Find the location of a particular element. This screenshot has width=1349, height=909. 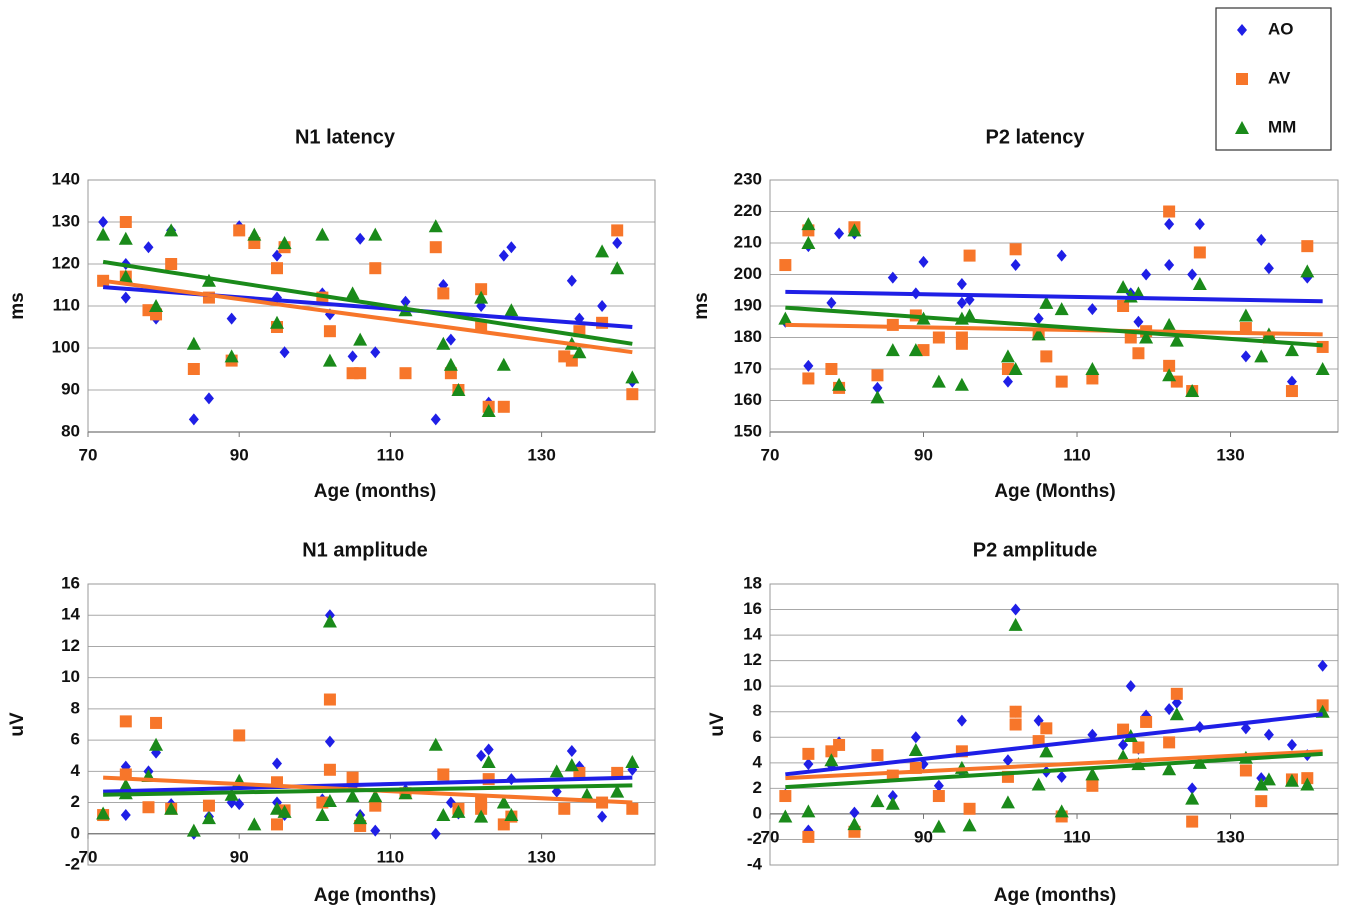

legend-label: MM is located at coordinates (1282, 126).